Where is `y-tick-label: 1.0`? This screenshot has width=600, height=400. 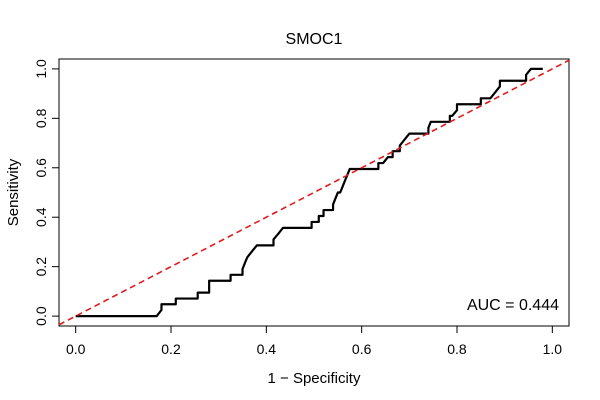
y-tick-label: 1.0 is located at coordinates (41, 69).